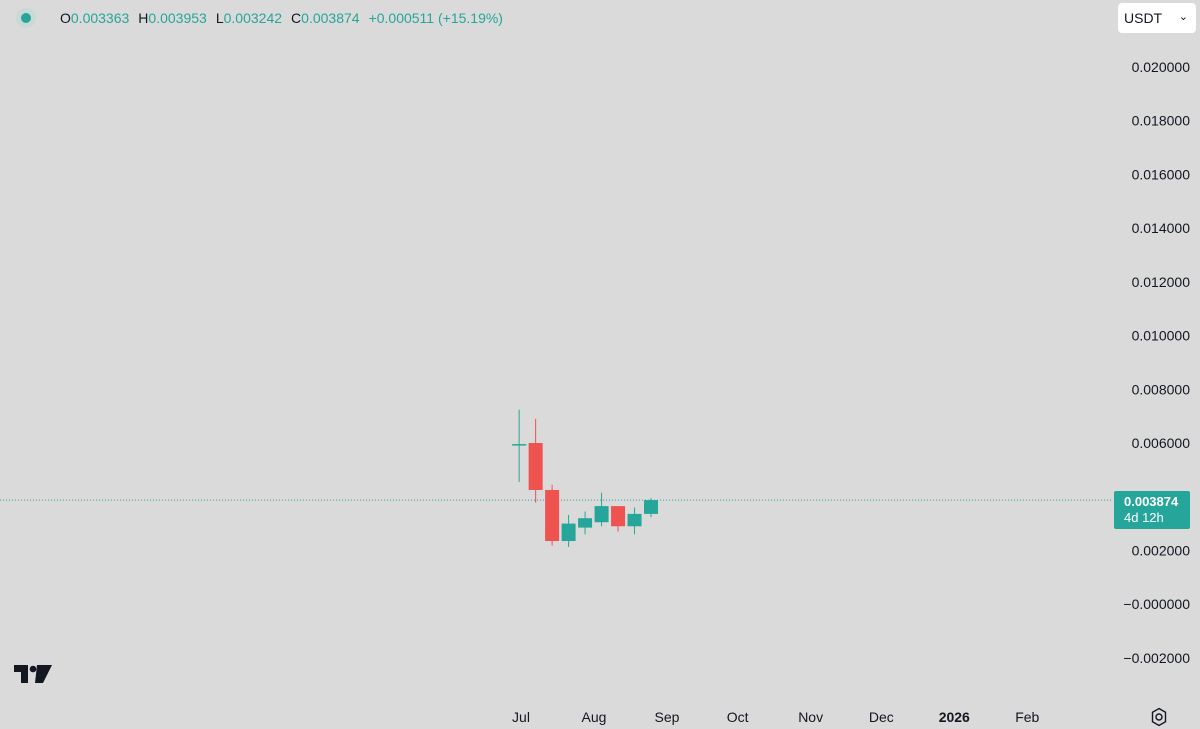 This screenshot has width=1200, height=729. What do you see at coordinates (100, 18) in the screenshot?
I see `open-value: 0.003363` at bounding box center [100, 18].